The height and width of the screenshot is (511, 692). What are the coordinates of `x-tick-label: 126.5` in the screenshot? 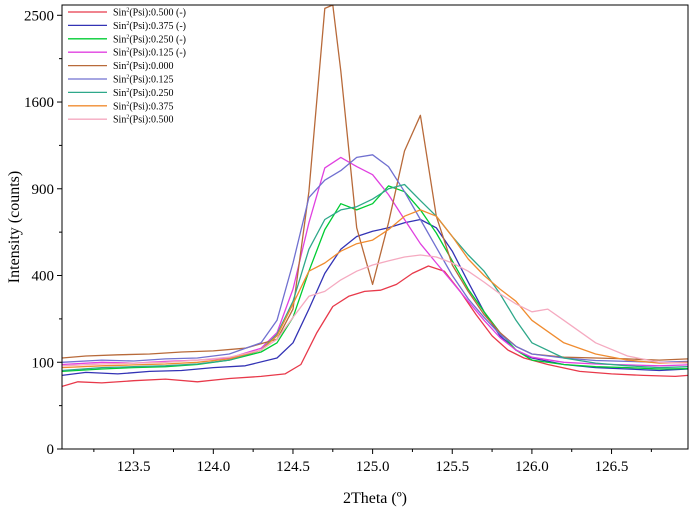 It's located at (612, 467).